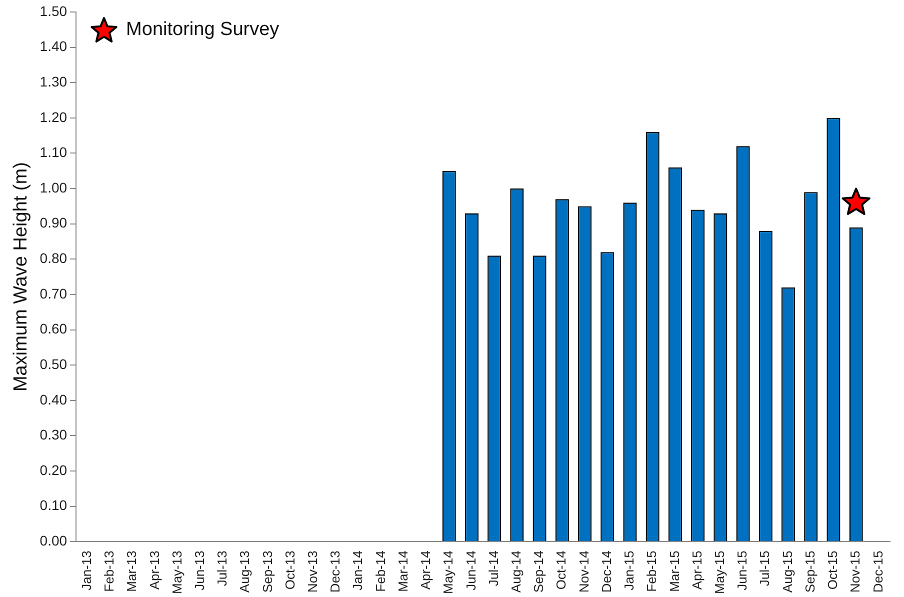  What do you see at coordinates (335, 571) in the screenshot?
I see `x-tick-label: Dec-13` at bounding box center [335, 571].